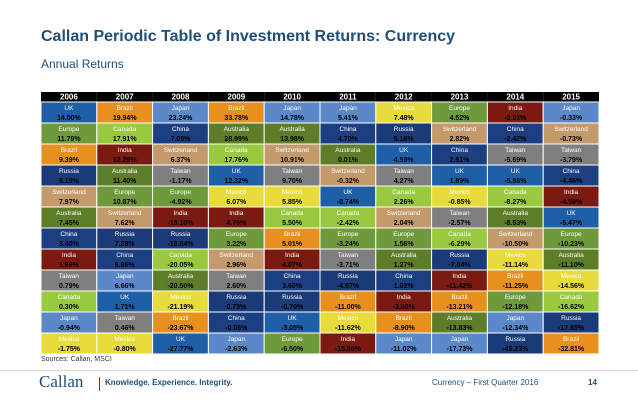 The height and width of the screenshot is (413, 638). I want to click on cell-return: -27.77%, so click(180, 349).